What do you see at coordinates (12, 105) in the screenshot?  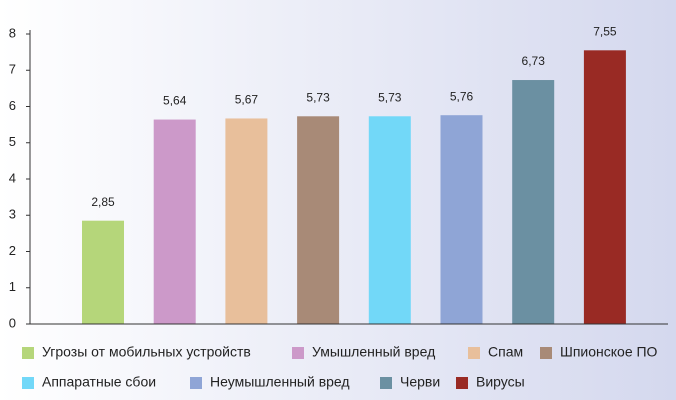 I see `y-tick-label: 6` at bounding box center [12, 105].